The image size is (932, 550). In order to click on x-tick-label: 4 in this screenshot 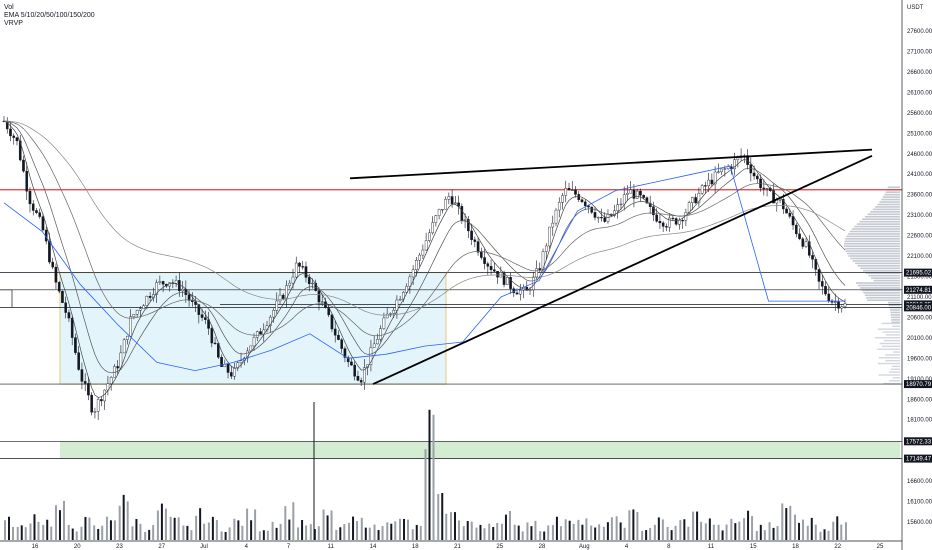, I will do `click(247, 547)`.